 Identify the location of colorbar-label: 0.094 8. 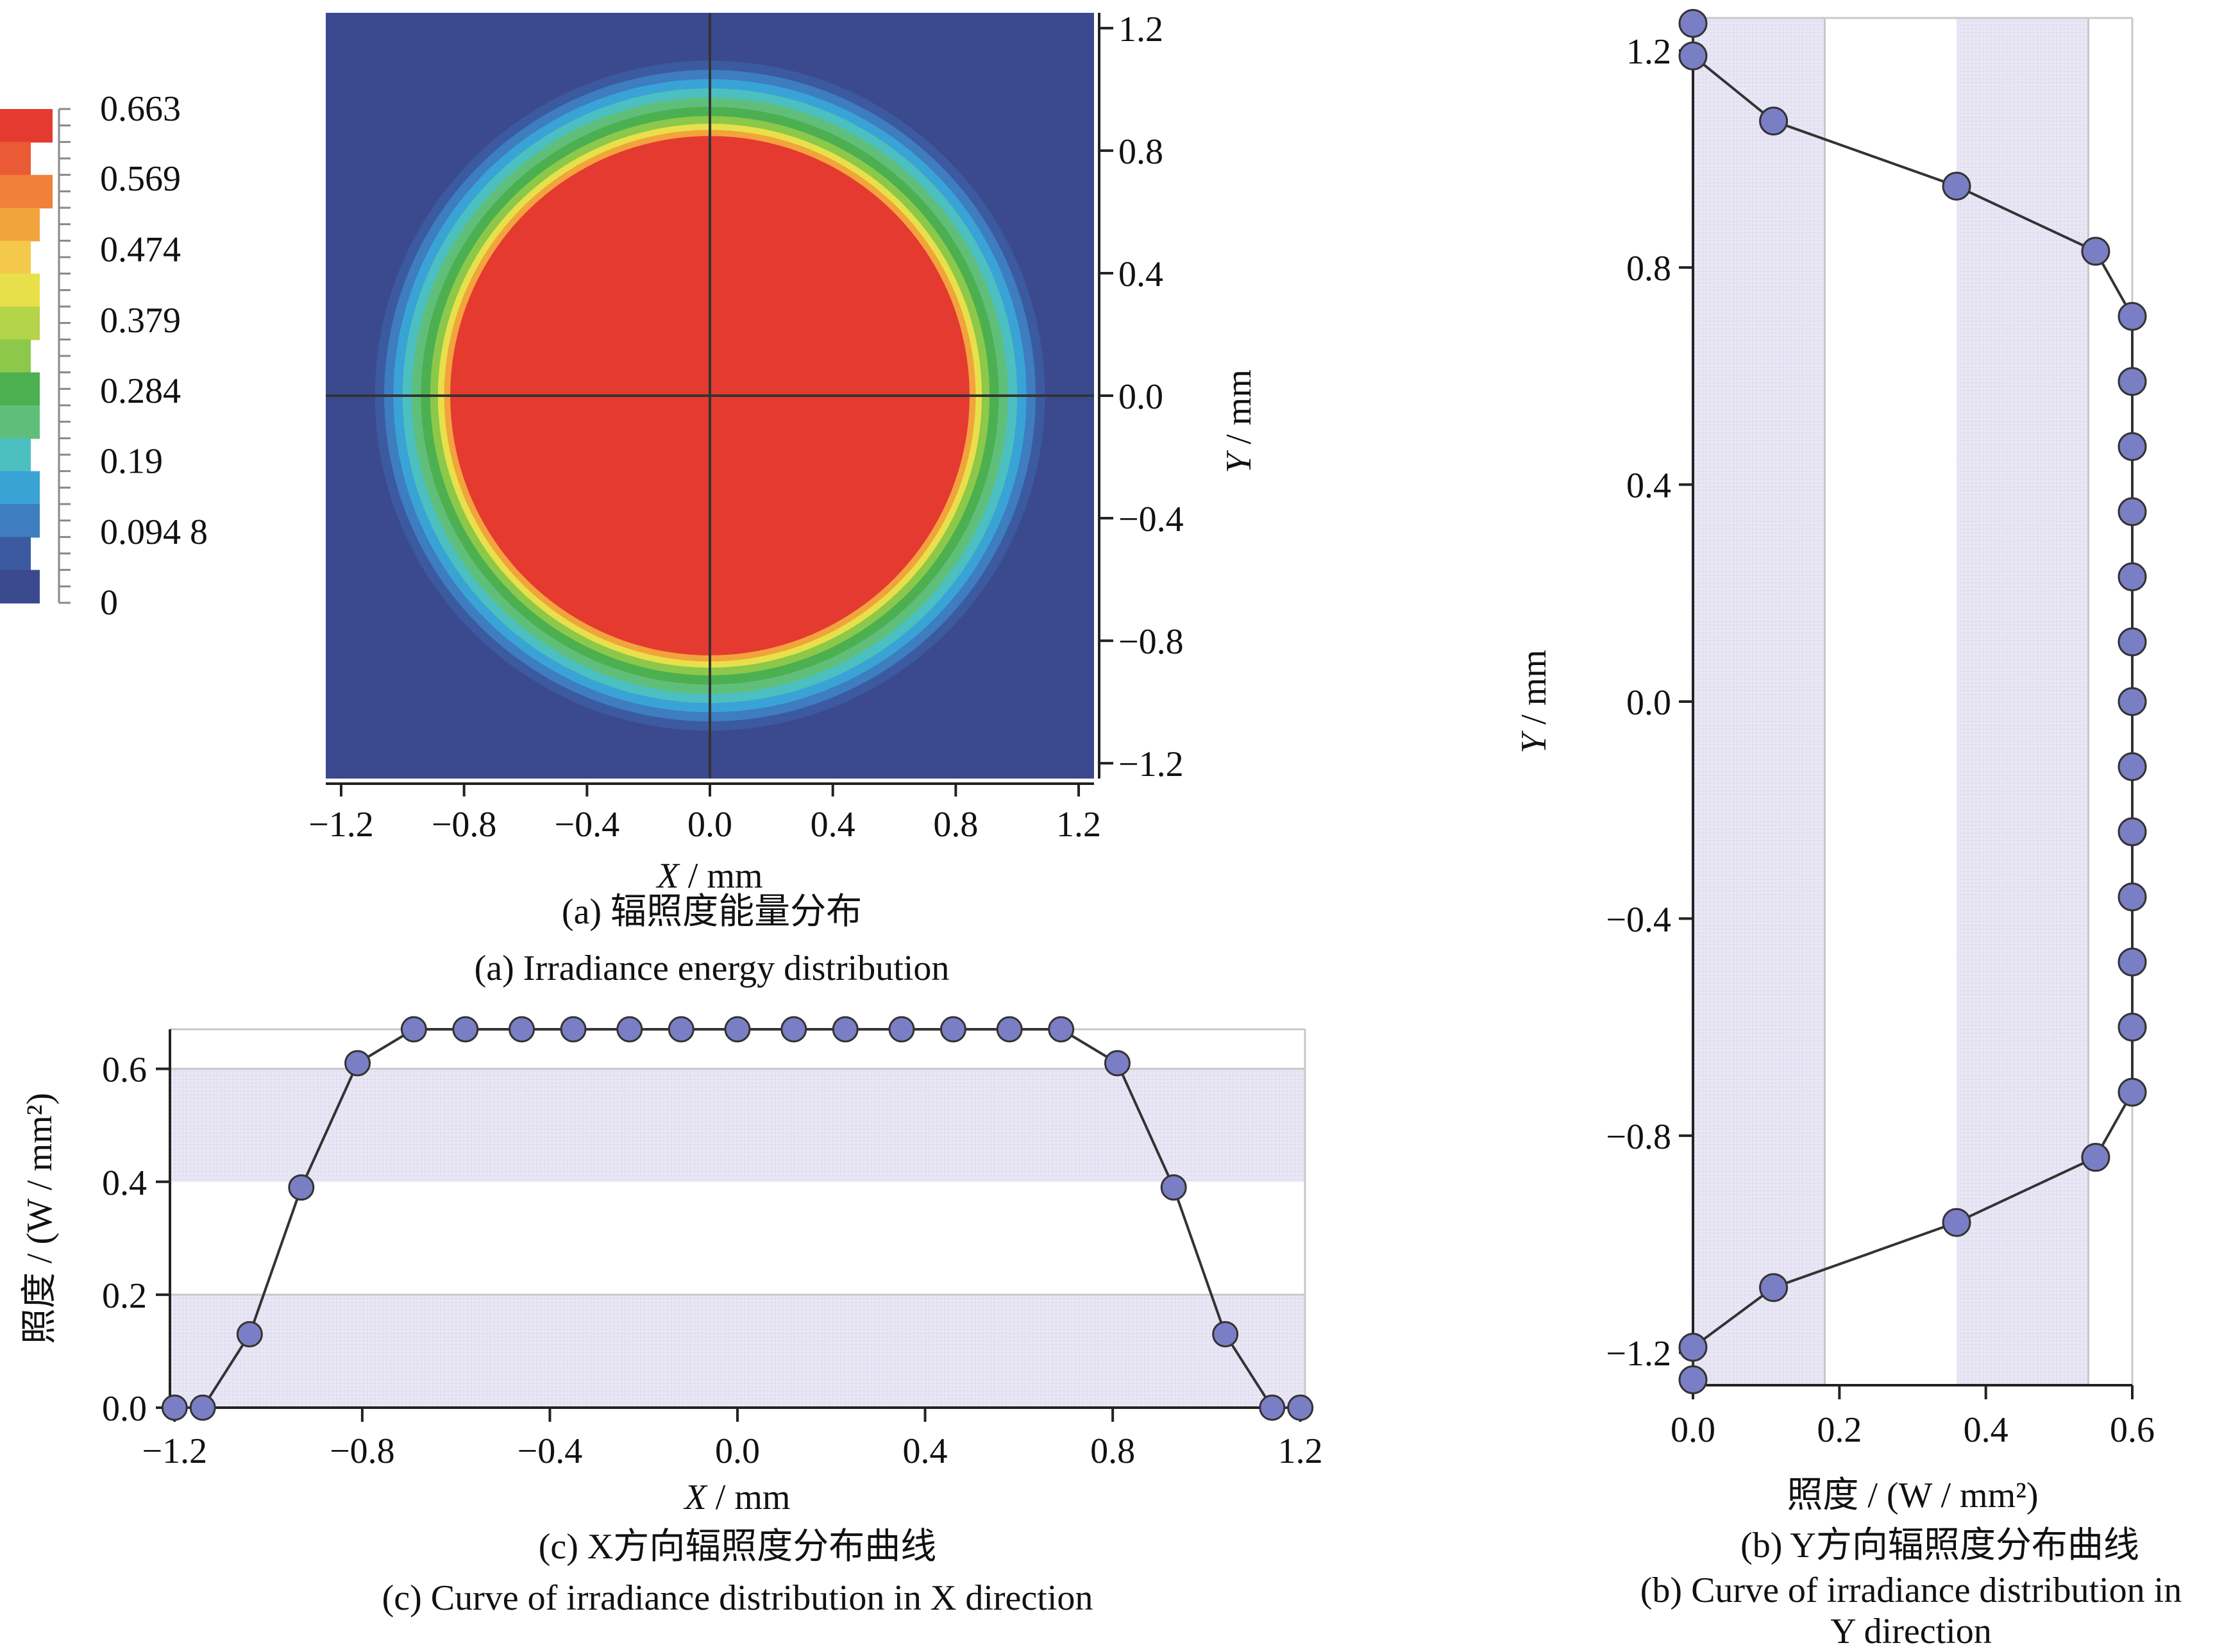
(154, 532).